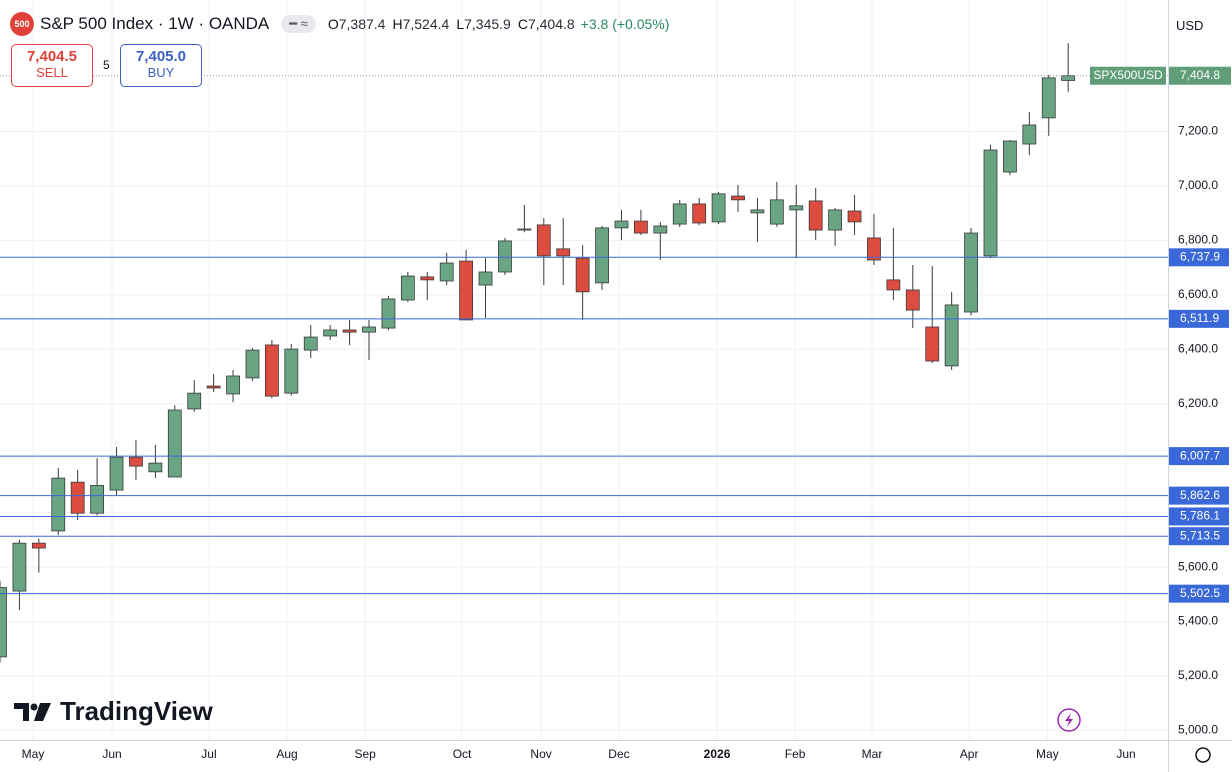 This screenshot has height=772, width=1232. I want to click on ohlc-key: O, so click(333, 24).